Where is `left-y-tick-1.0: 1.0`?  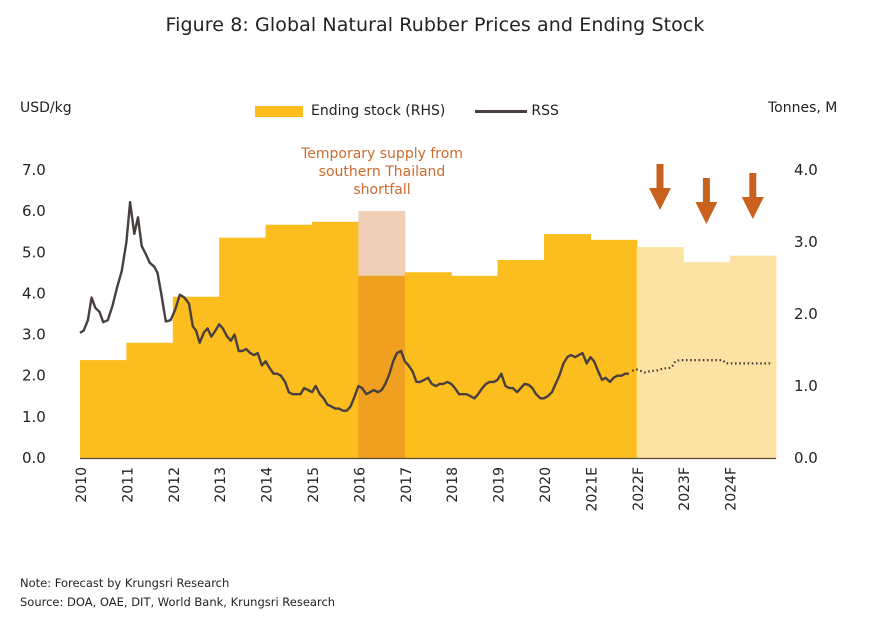 left-y-tick-1.0: 1.0 is located at coordinates (34, 417).